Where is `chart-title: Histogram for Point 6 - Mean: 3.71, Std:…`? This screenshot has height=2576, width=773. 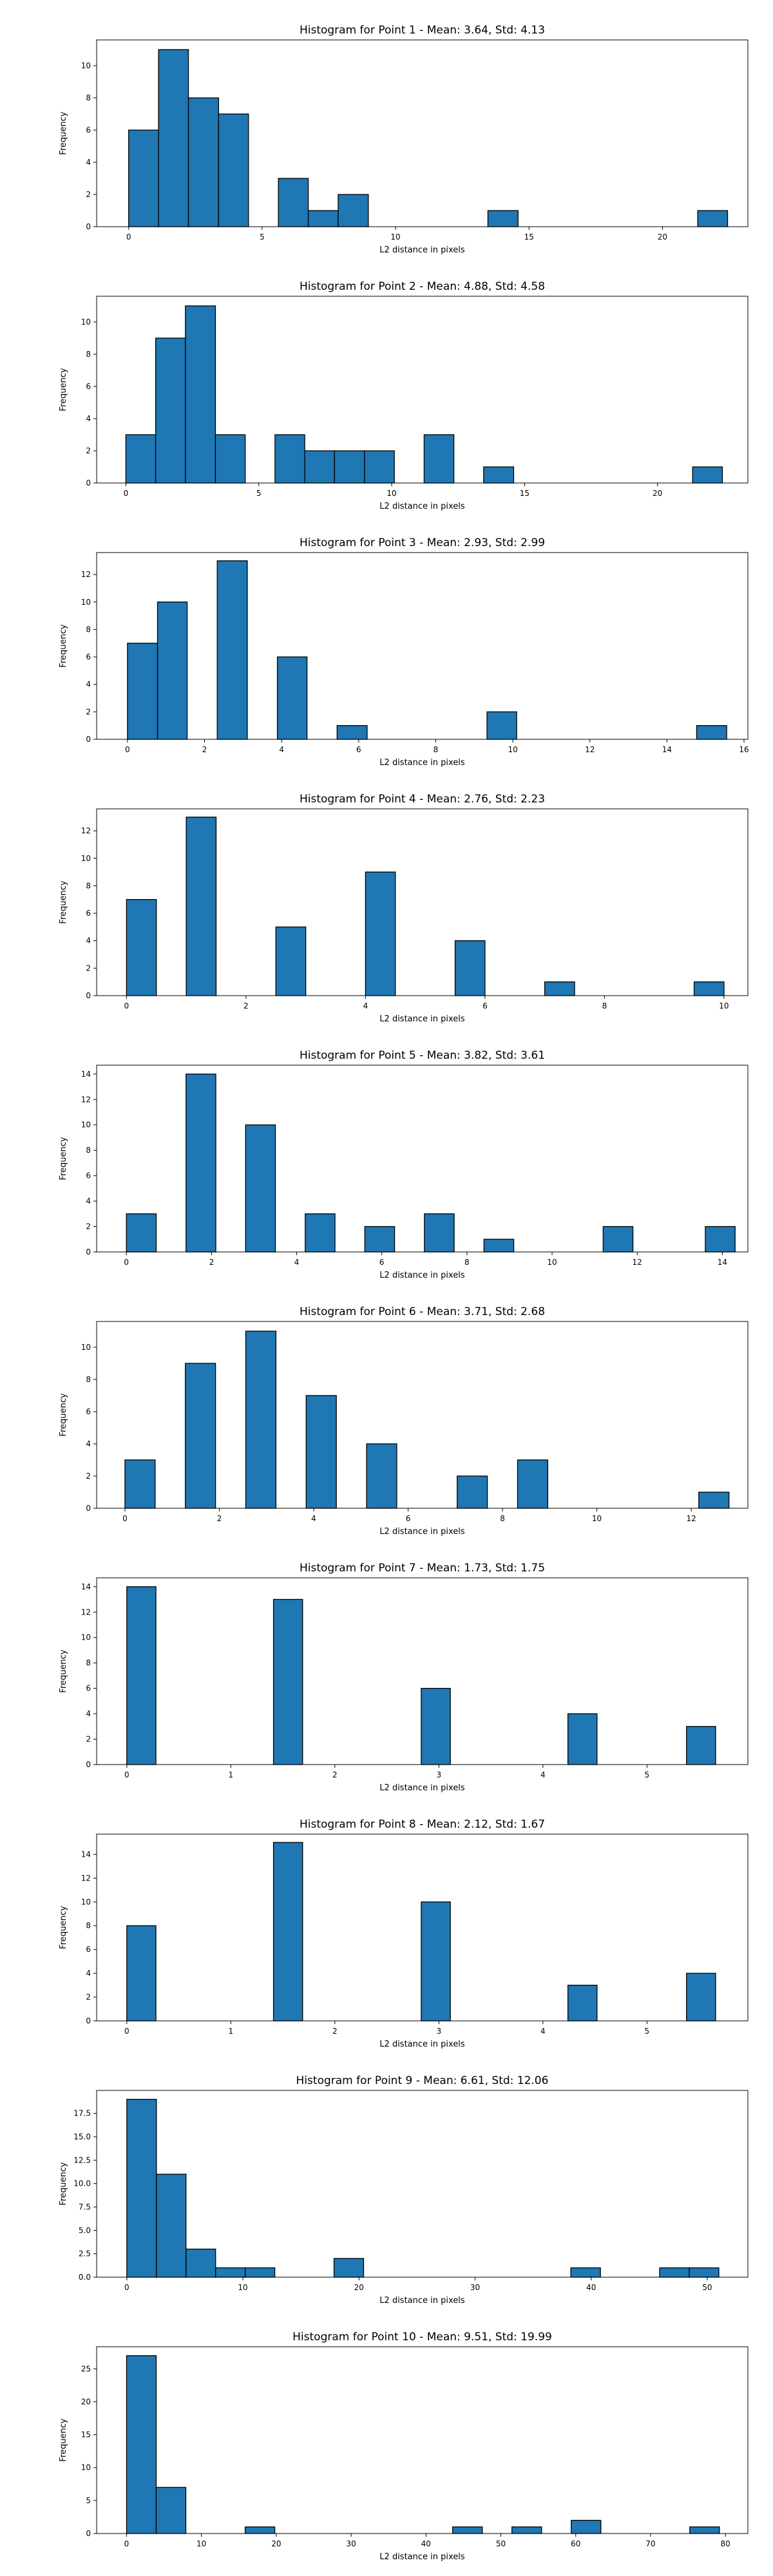
chart-title: Histogram for Point 6 - Mean: 3.71, Std:… is located at coordinates (422, 1311).